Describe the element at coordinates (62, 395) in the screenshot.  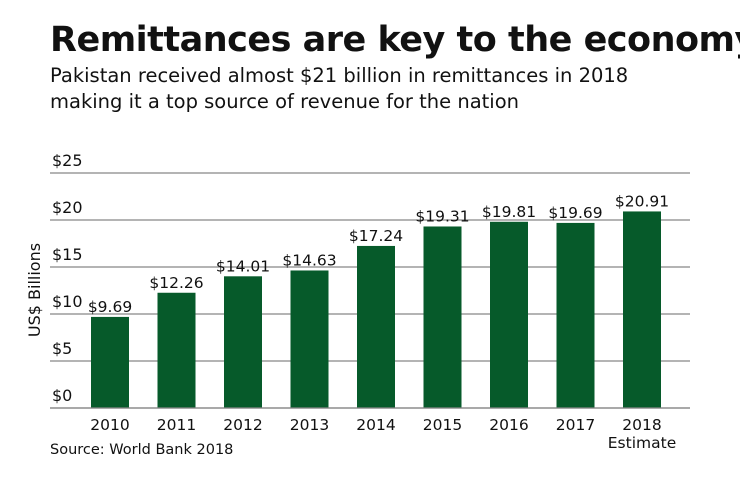
I see `y-tick-label: $0` at that location.